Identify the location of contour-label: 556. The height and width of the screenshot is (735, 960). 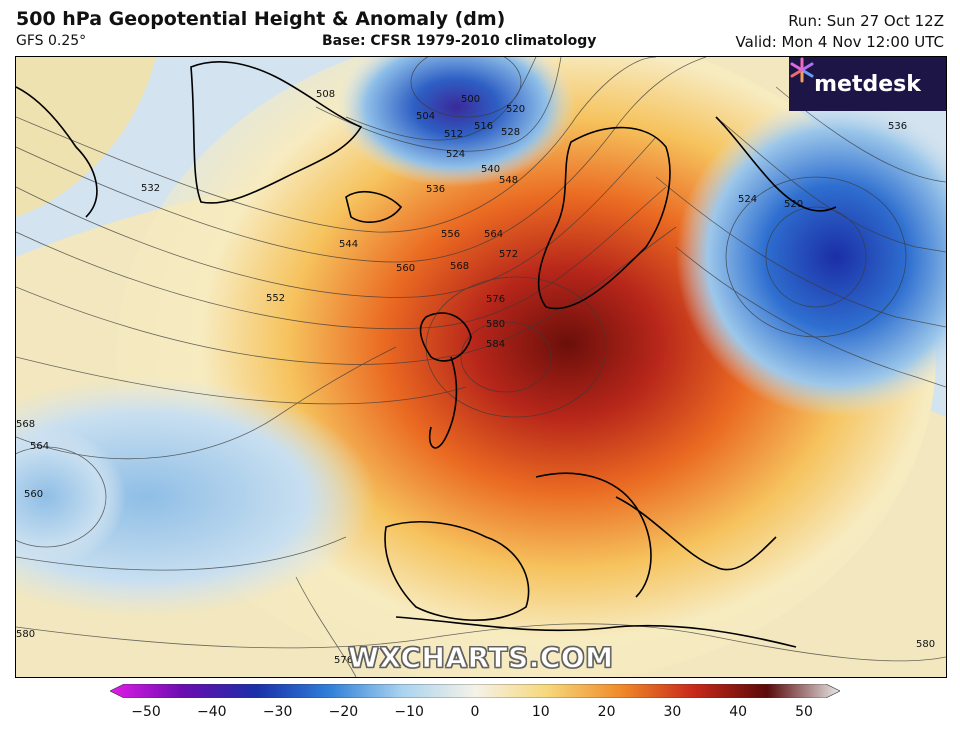
(450, 234).